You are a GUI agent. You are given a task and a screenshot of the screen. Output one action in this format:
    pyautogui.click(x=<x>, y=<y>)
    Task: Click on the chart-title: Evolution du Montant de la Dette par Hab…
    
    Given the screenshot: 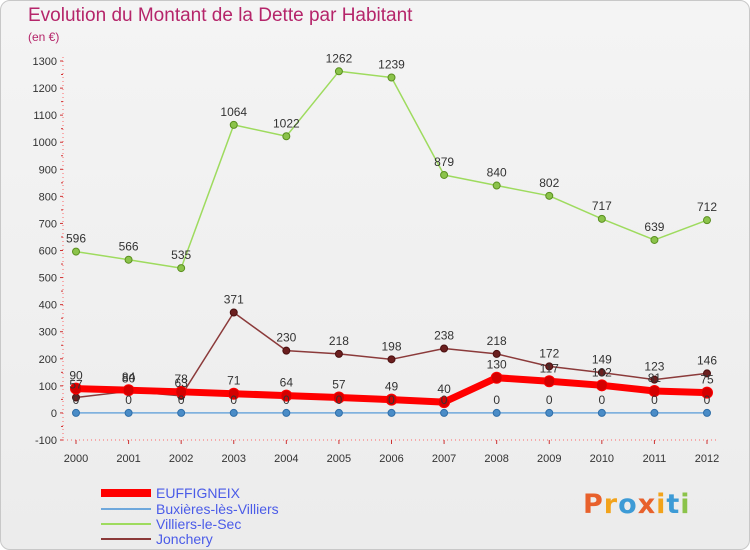 What is the action you would take?
    pyautogui.click(x=220, y=15)
    